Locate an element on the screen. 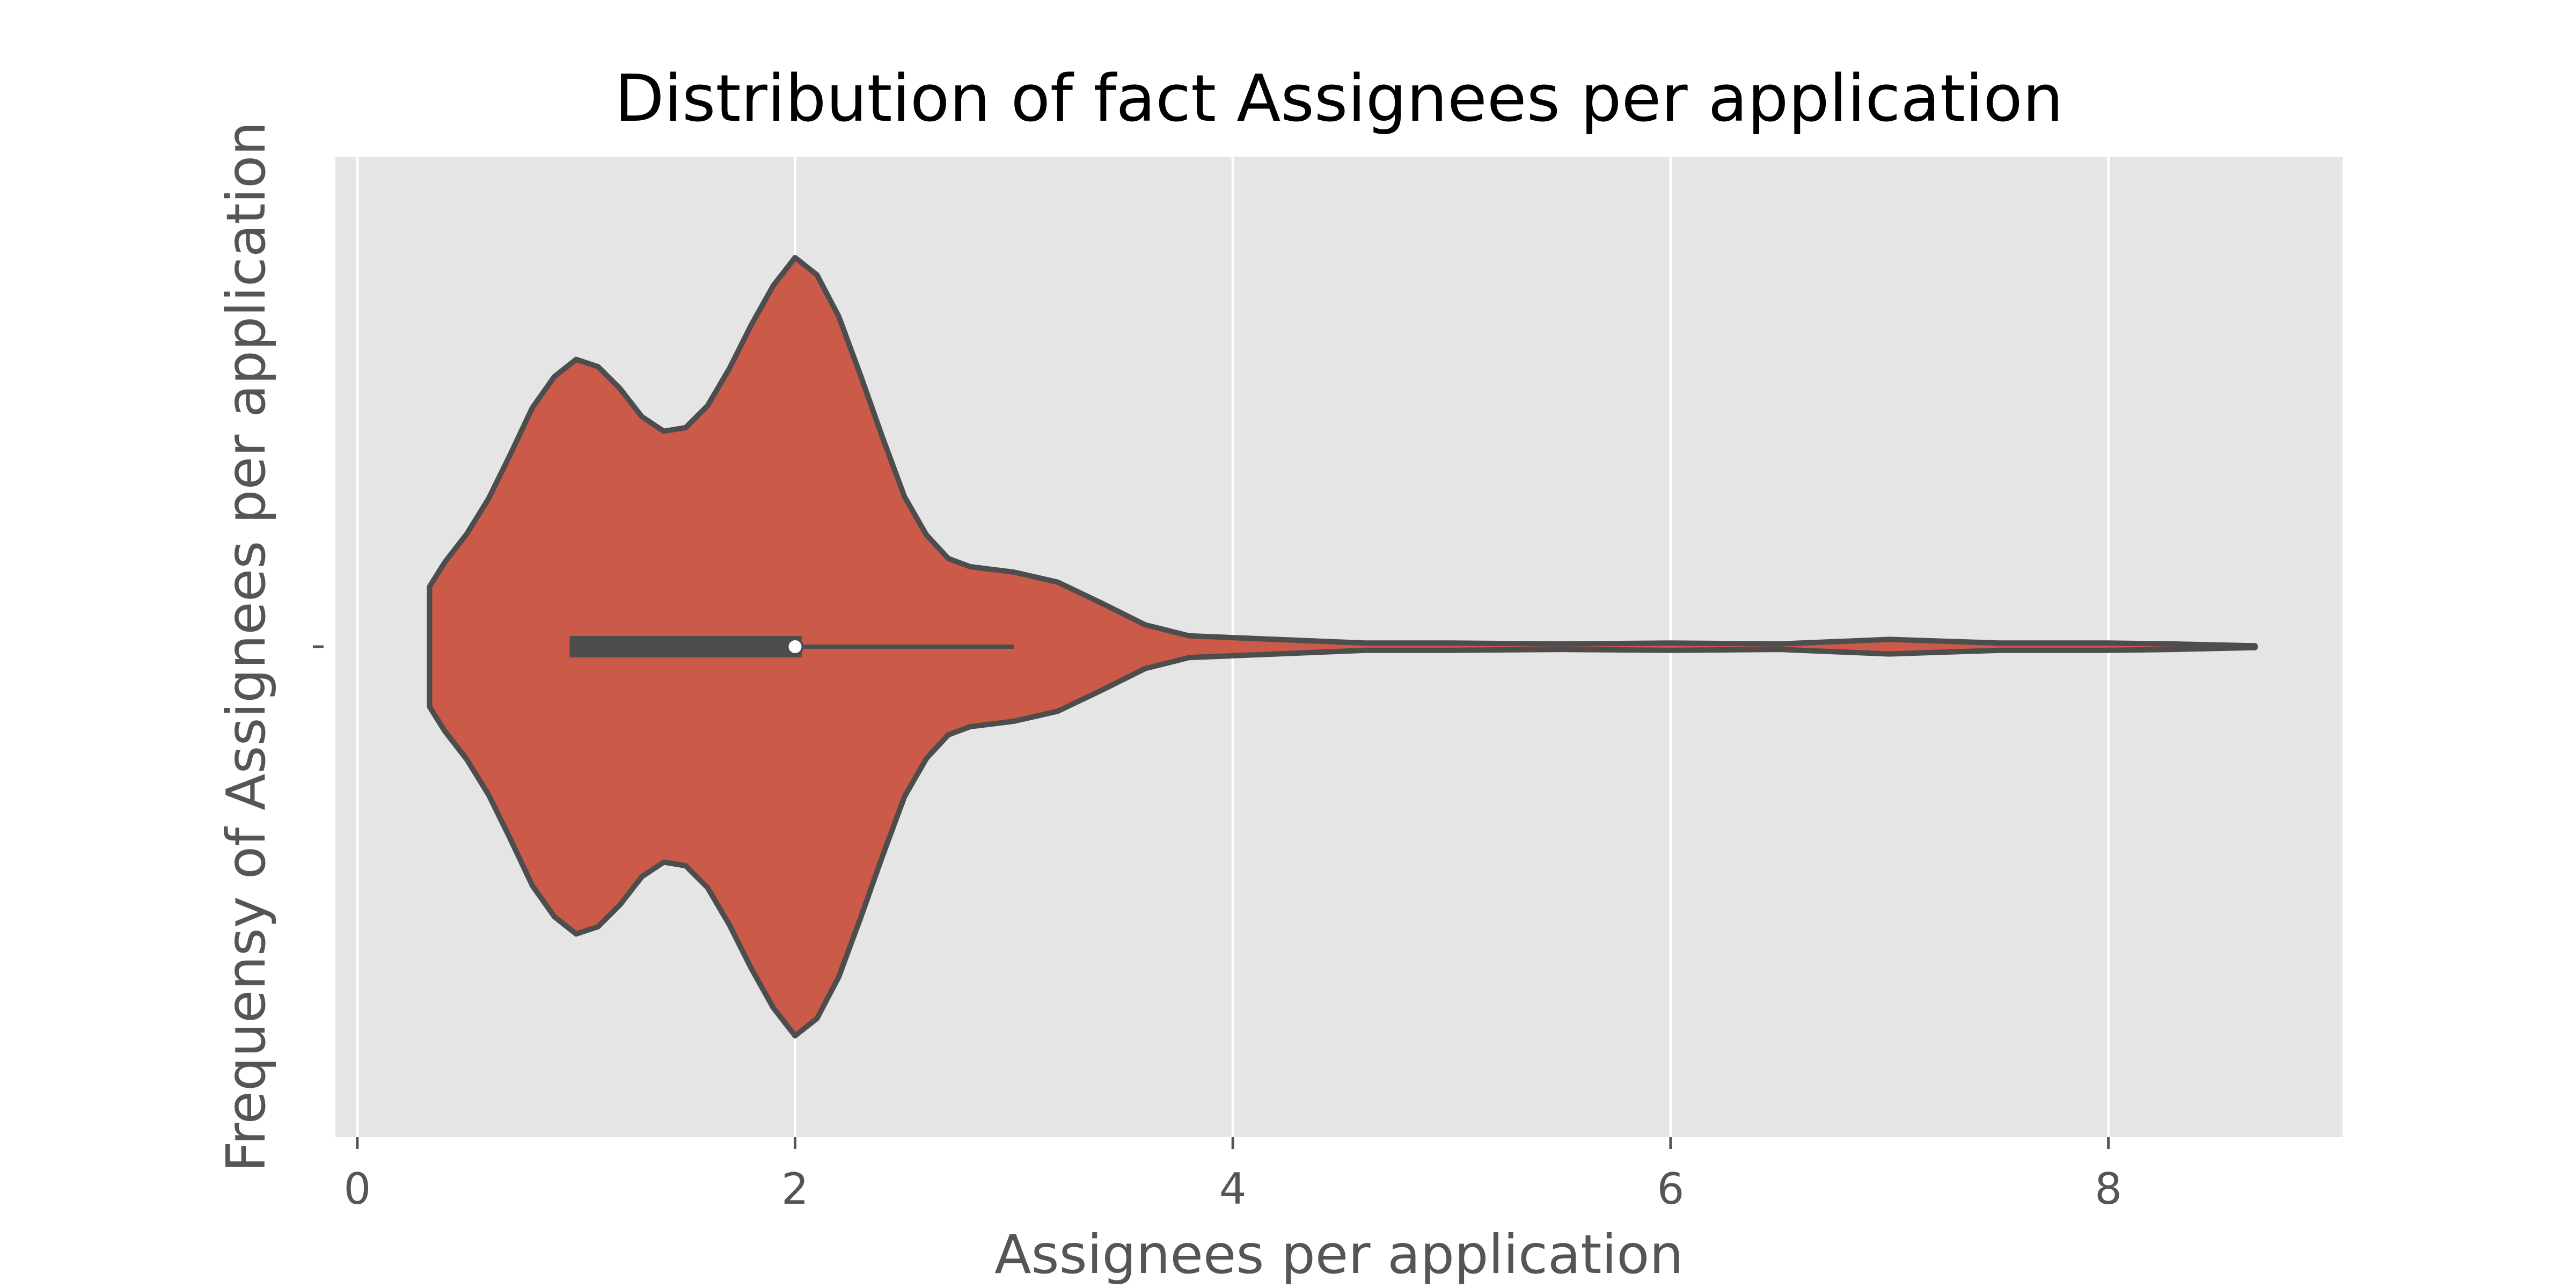 Image resolution: width=2576 pixels, height=1288 pixels. x-tick-label-2: 4 is located at coordinates (1233, 1189).